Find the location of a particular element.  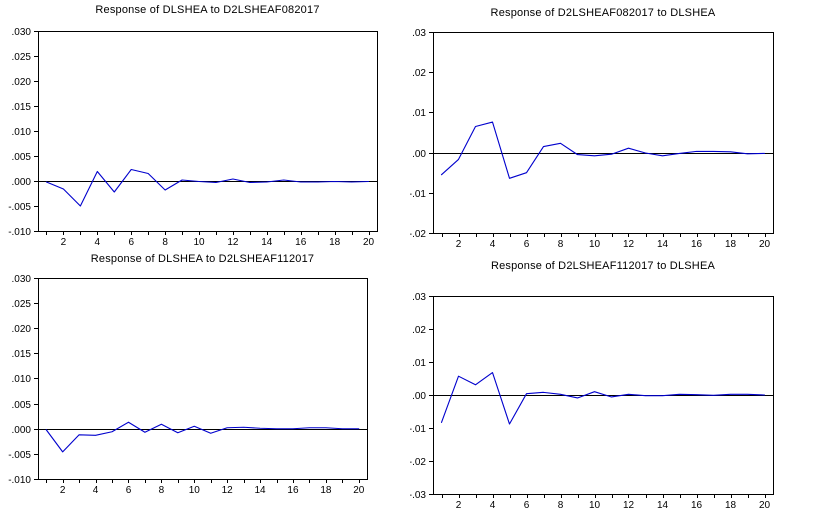

chart-title-1: Response of DLSHEA to D2LSHEAF082017 is located at coordinates (207, 10).